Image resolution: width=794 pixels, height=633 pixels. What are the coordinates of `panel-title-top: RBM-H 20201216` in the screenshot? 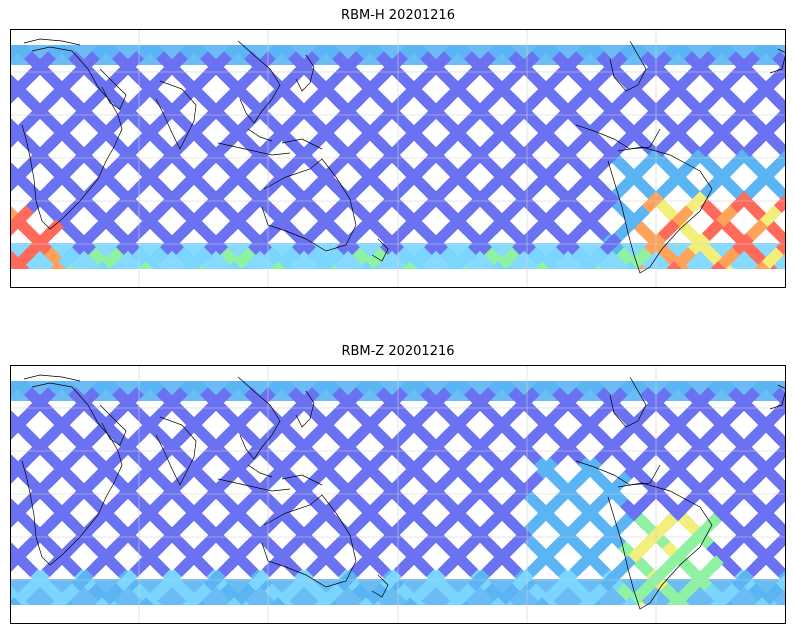 It's located at (398, 15).